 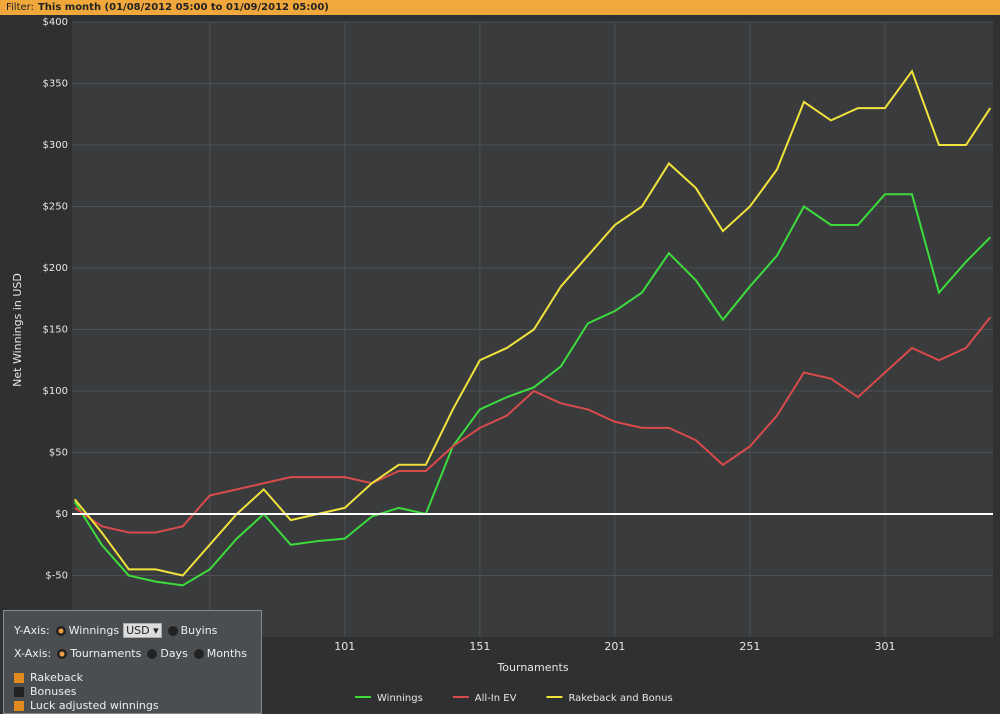 I want to click on filter-label: Filter:, so click(x=20, y=7).